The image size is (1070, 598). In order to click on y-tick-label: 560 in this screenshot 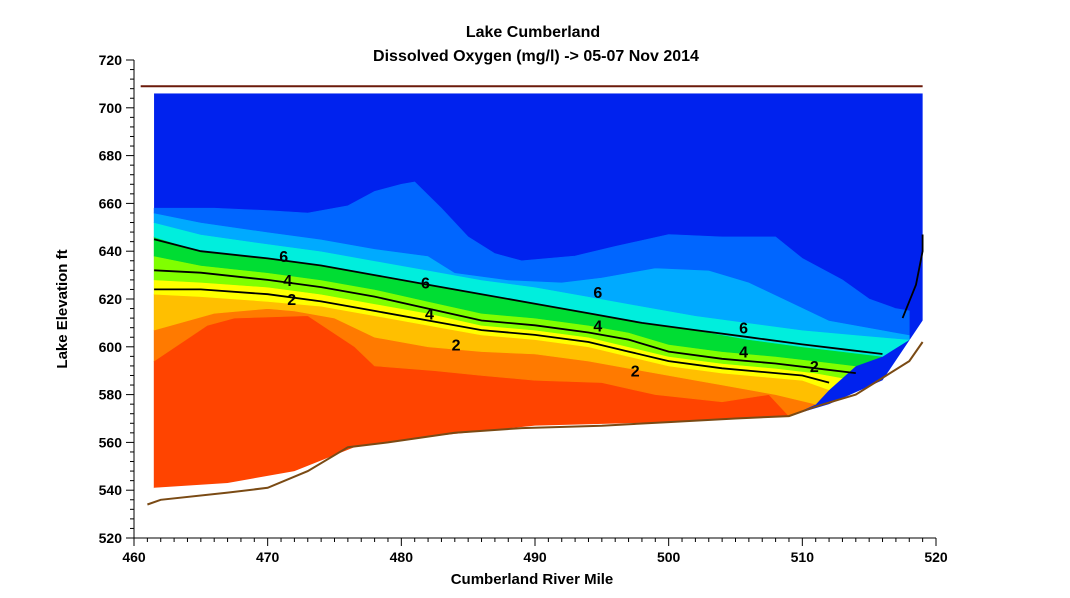, I will do `click(111, 442)`.